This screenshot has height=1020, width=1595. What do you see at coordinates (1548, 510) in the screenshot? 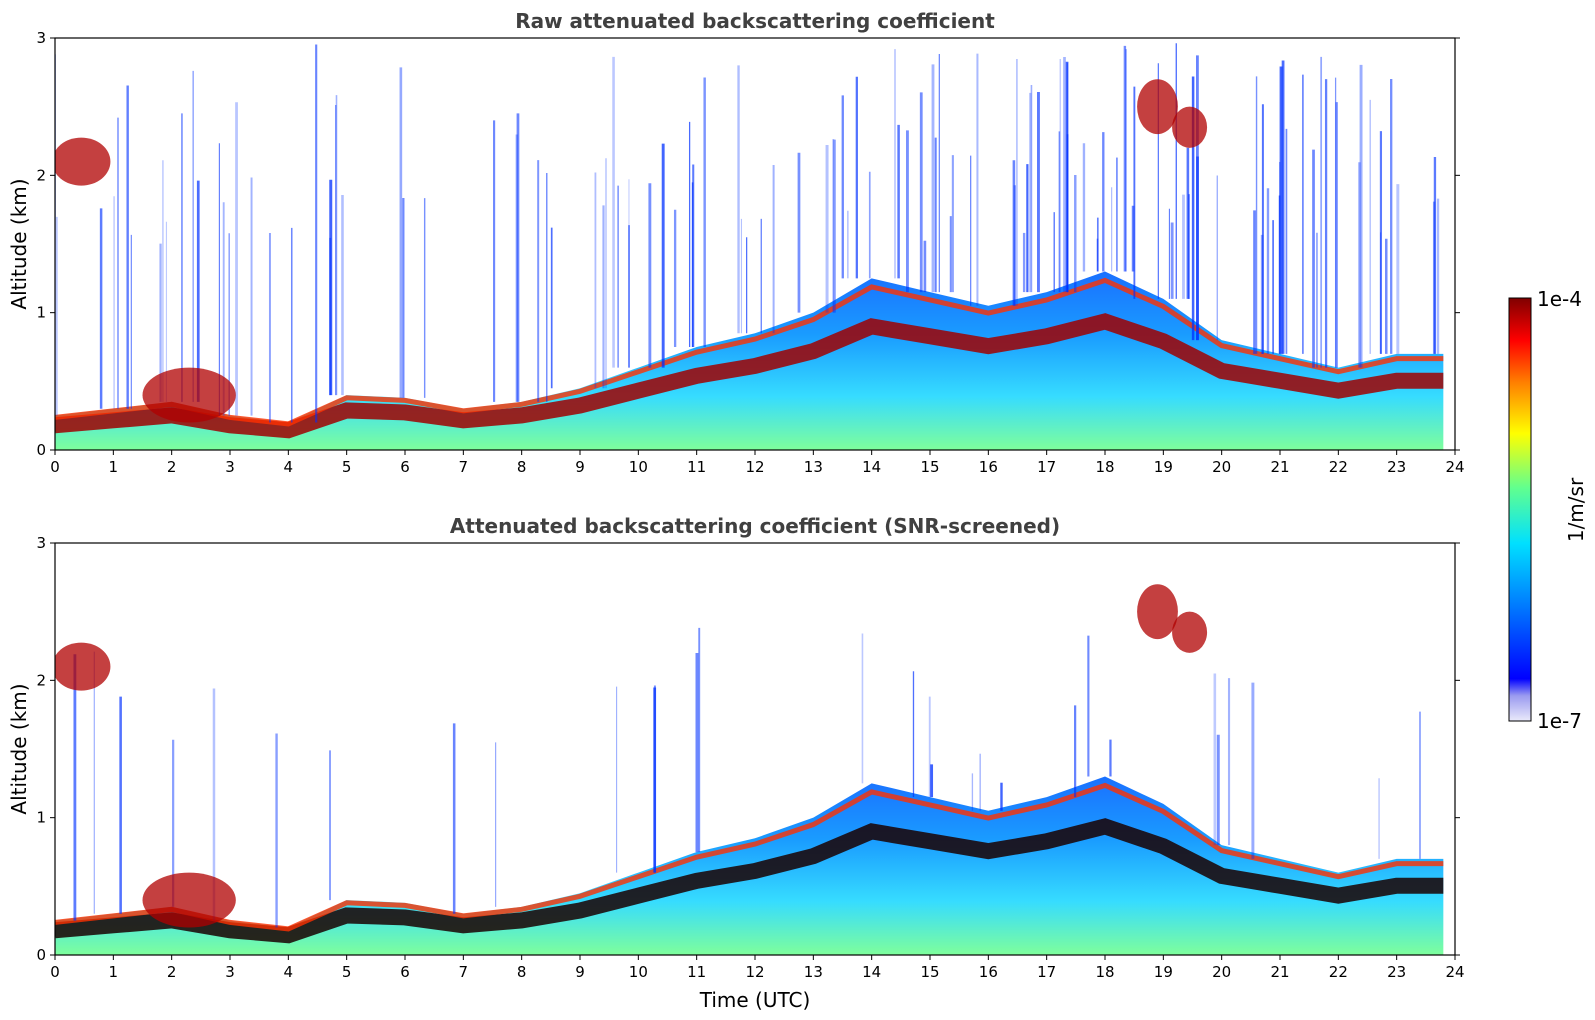
I see `colorbar: 1e-4 1e-7 1/m/sr` at bounding box center [1548, 510].